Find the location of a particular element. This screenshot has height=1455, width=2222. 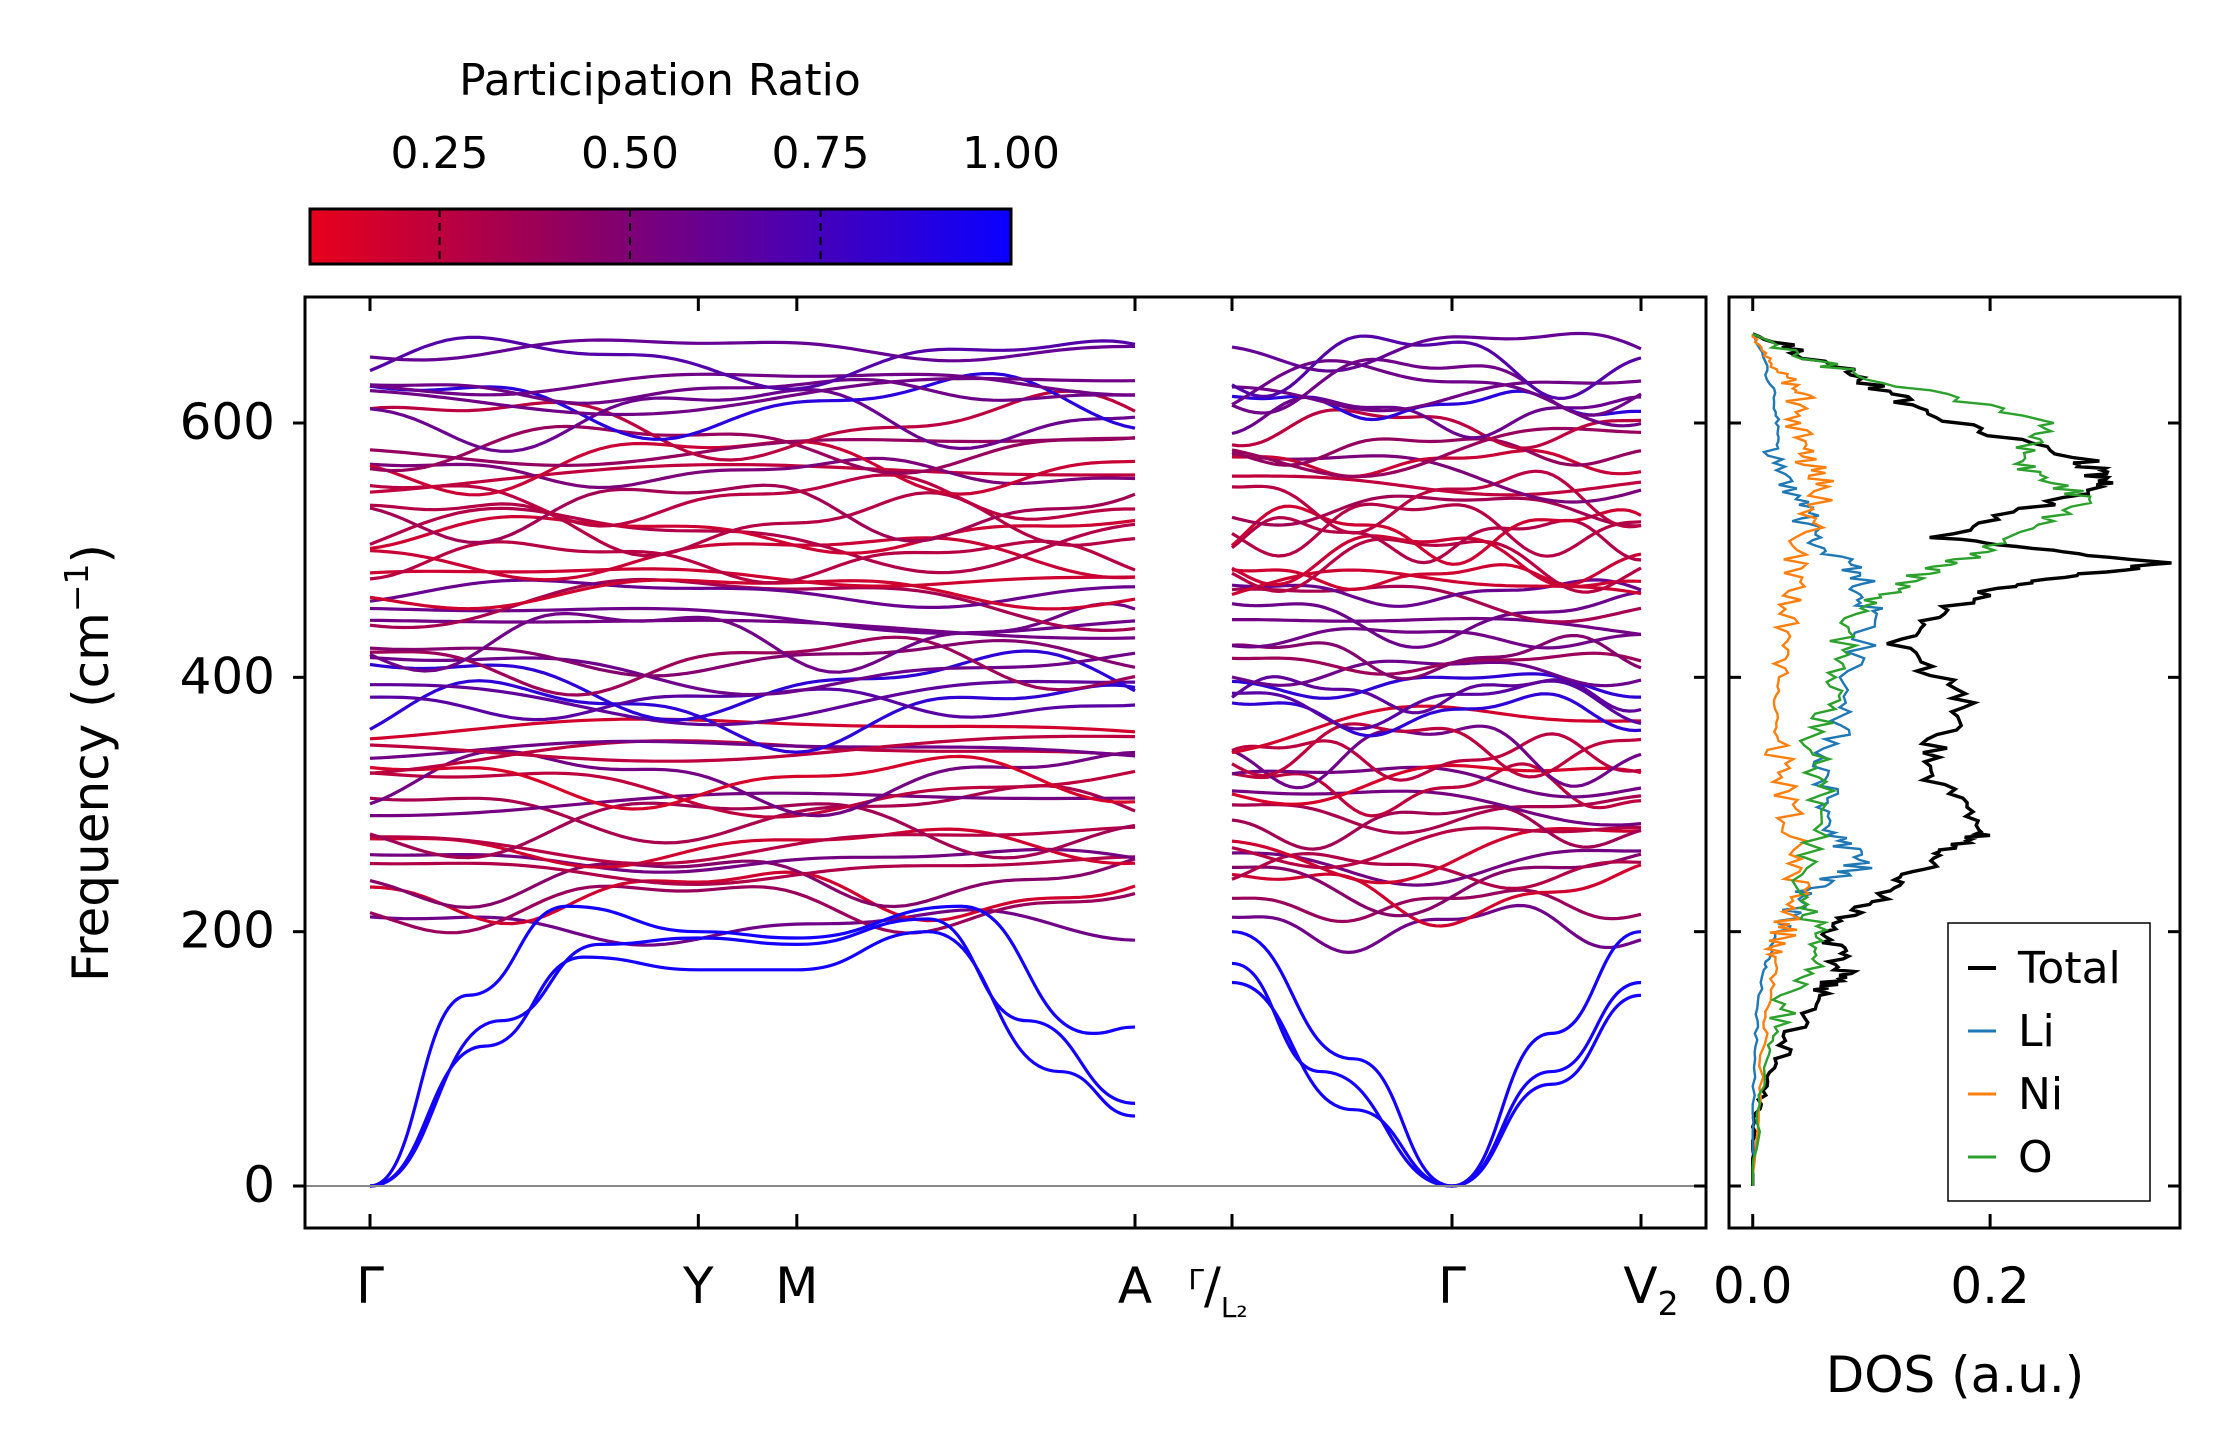

dos-series-o is located at coordinates (1922, 759).